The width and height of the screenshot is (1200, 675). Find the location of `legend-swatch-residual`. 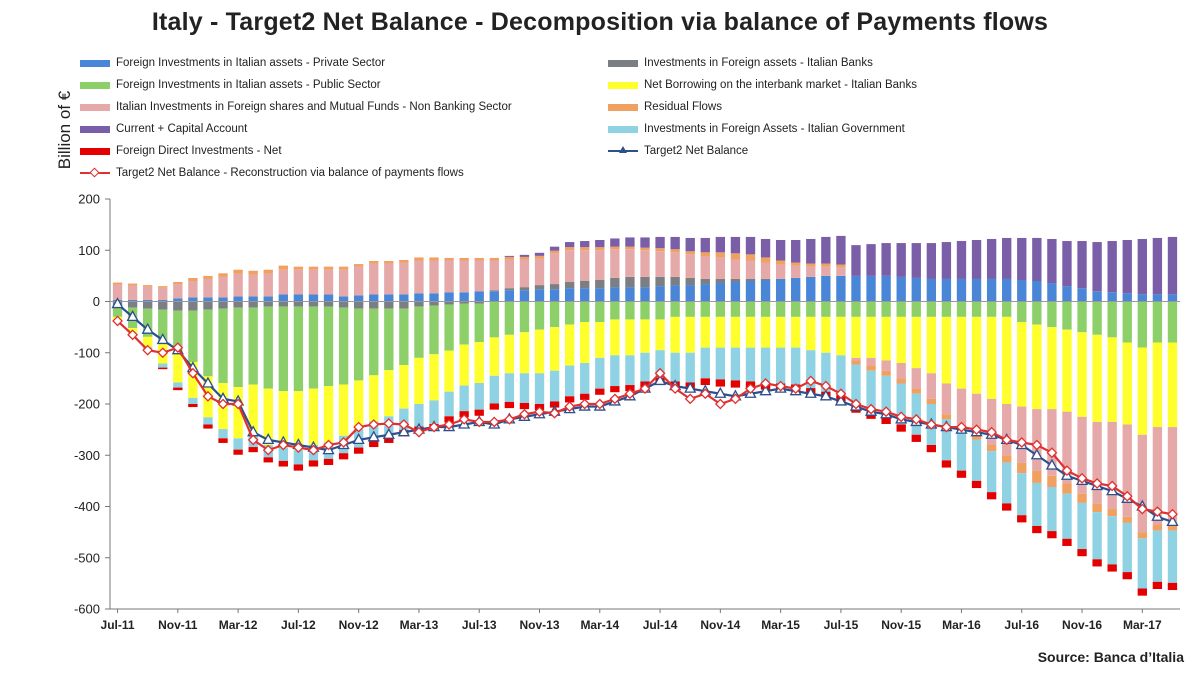

legend-swatch-residual is located at coordinates (623, 107).